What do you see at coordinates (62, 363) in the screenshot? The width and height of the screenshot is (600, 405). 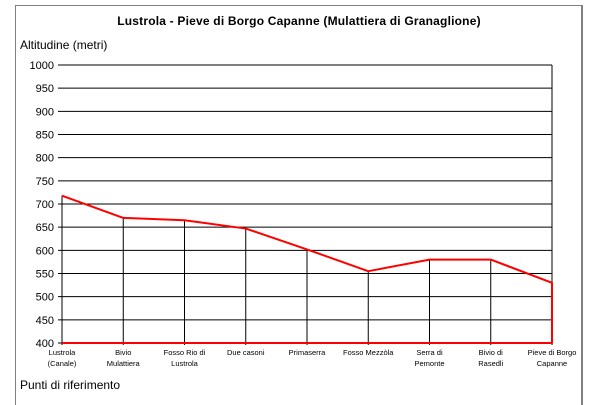 I see `x-tick-label: (Canale)` at bounding box center [62, 363].